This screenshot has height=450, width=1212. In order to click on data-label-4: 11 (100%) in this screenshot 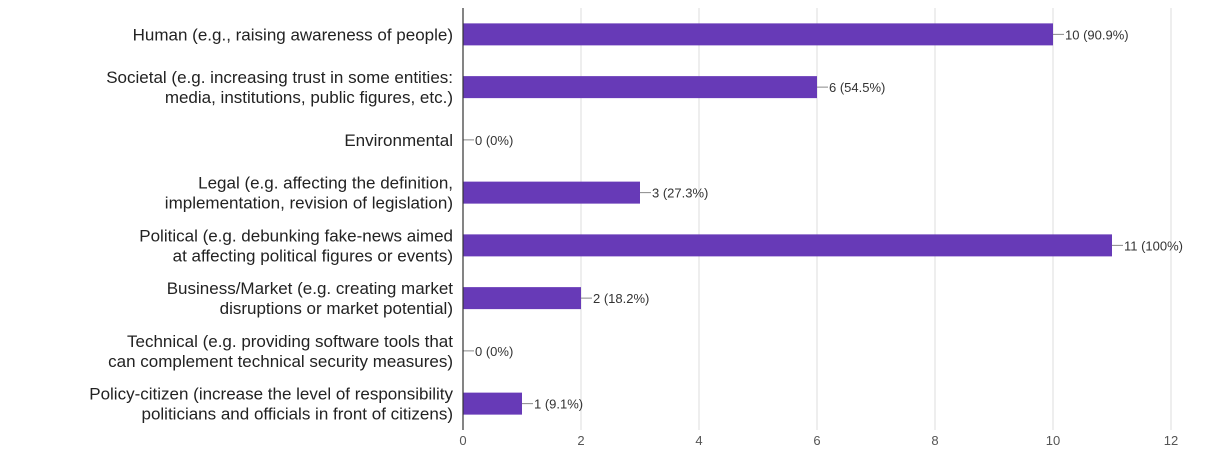, I will do `click(1153, 245)`.